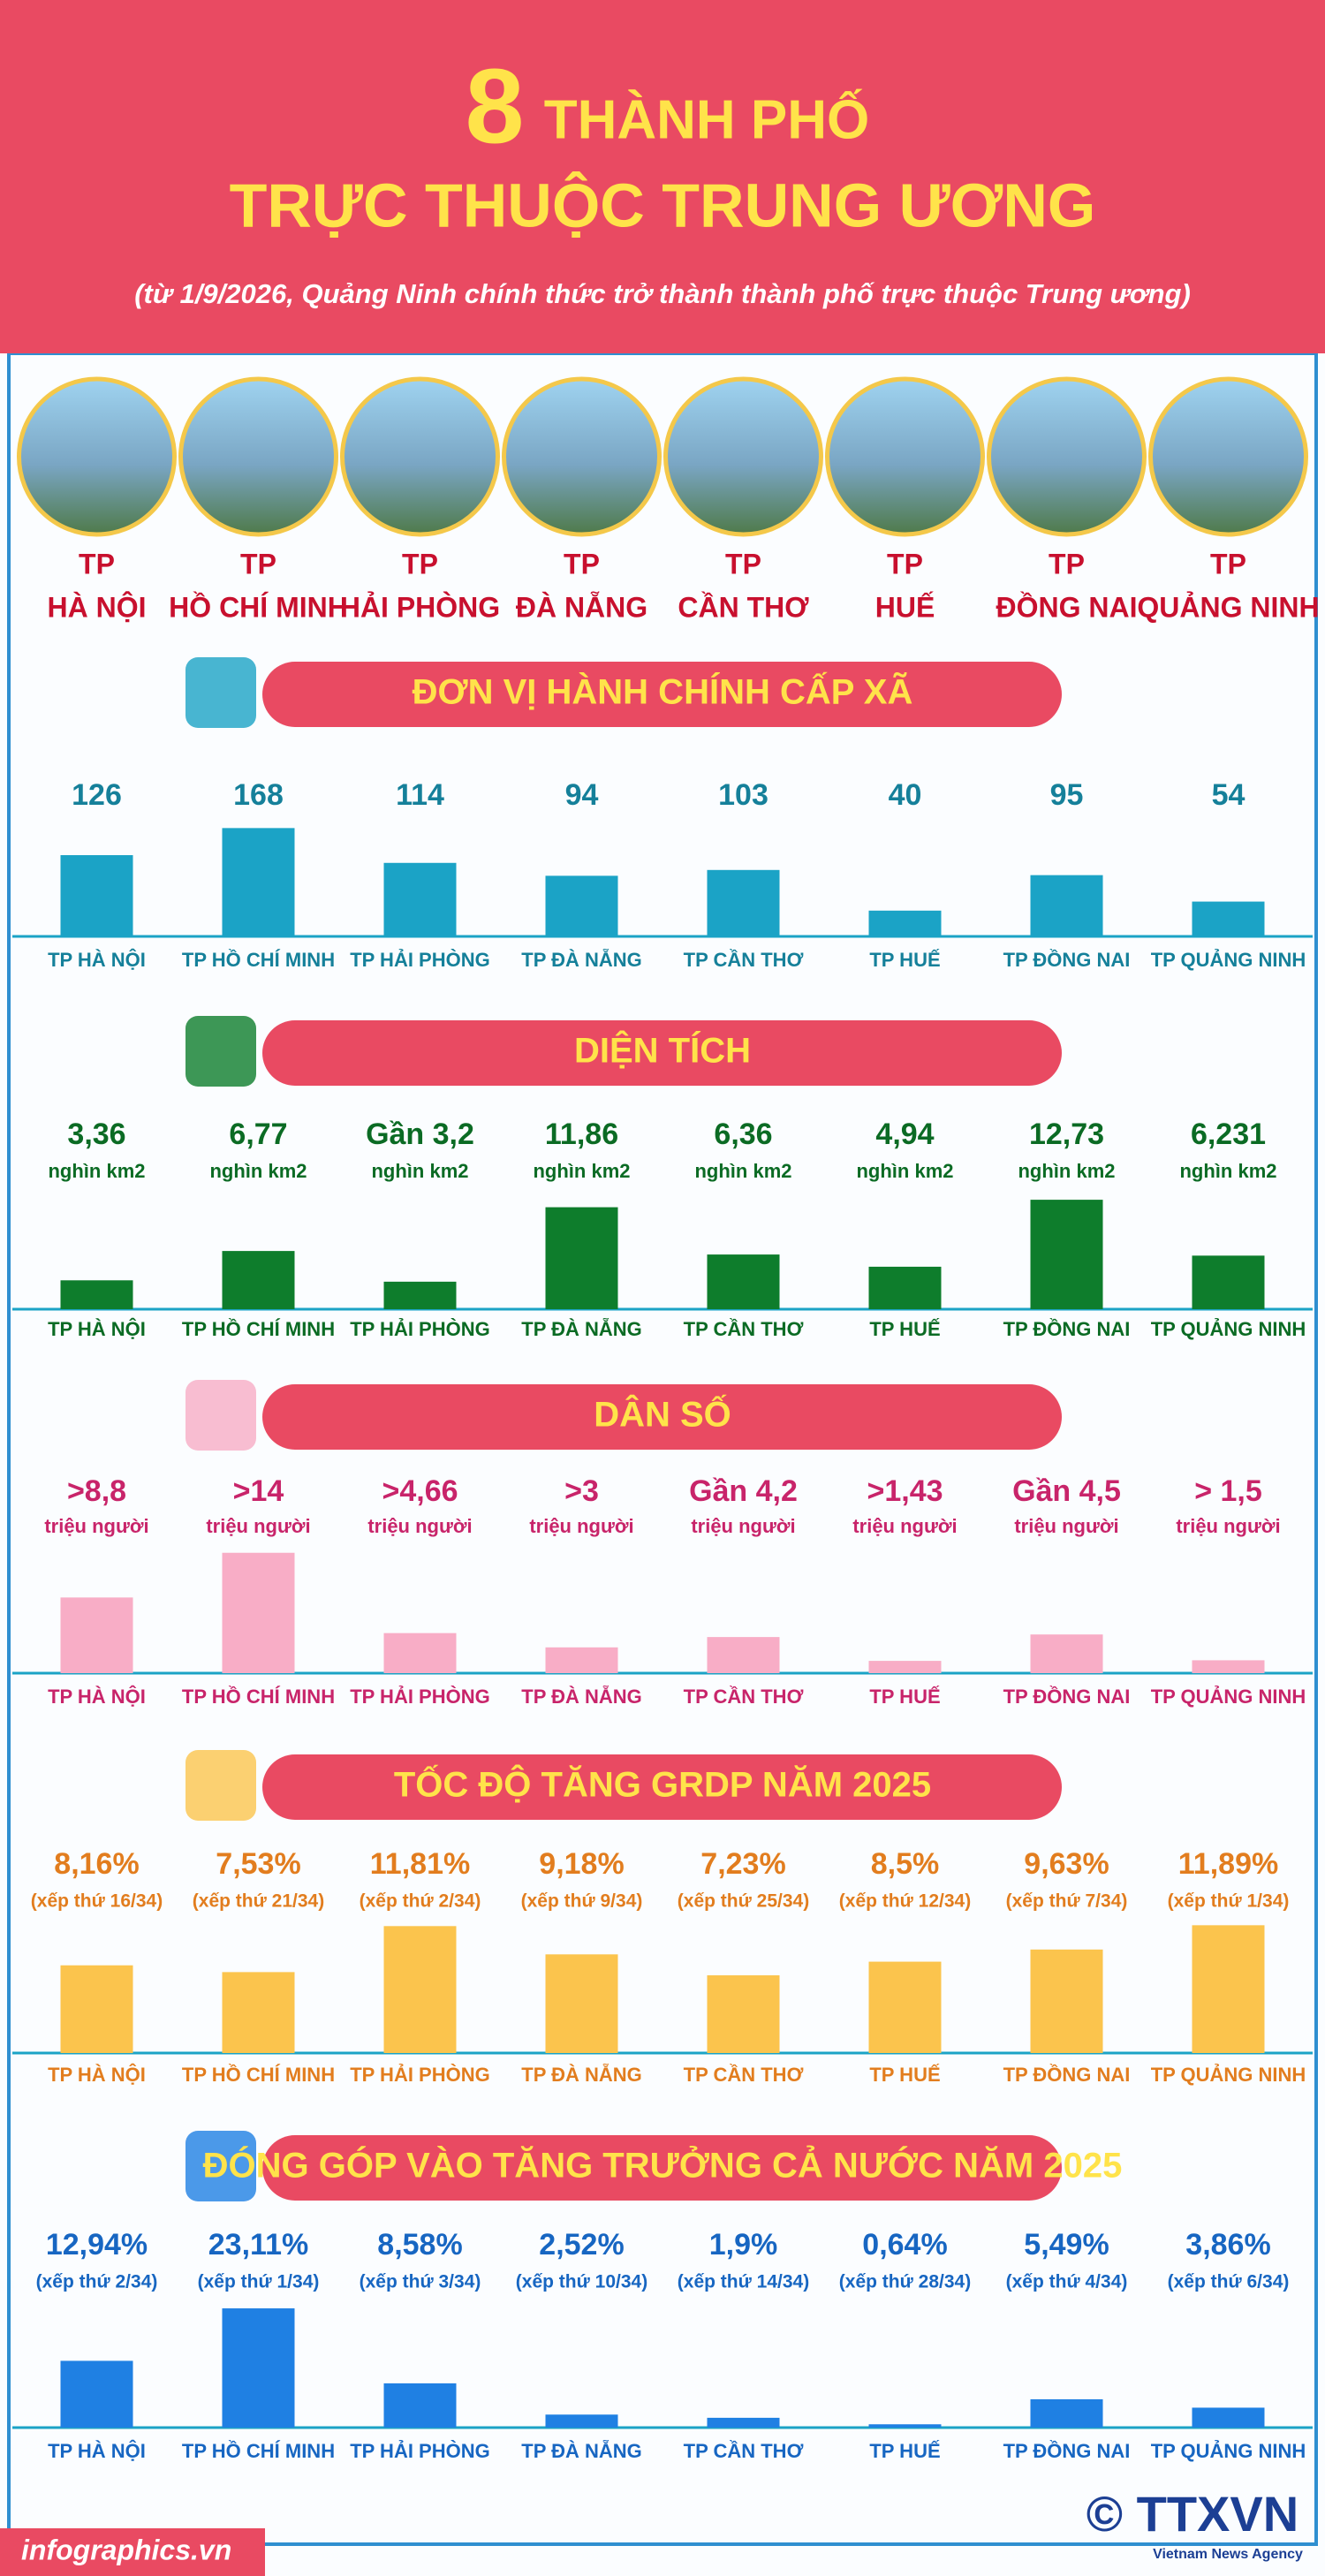  What do you see at coordinates (662, 1785) in the screenshot?
I see `section-title: TỐC ĐỘ TĂNG GRDP NĂM 2025` at bounding box center [662, 1785].